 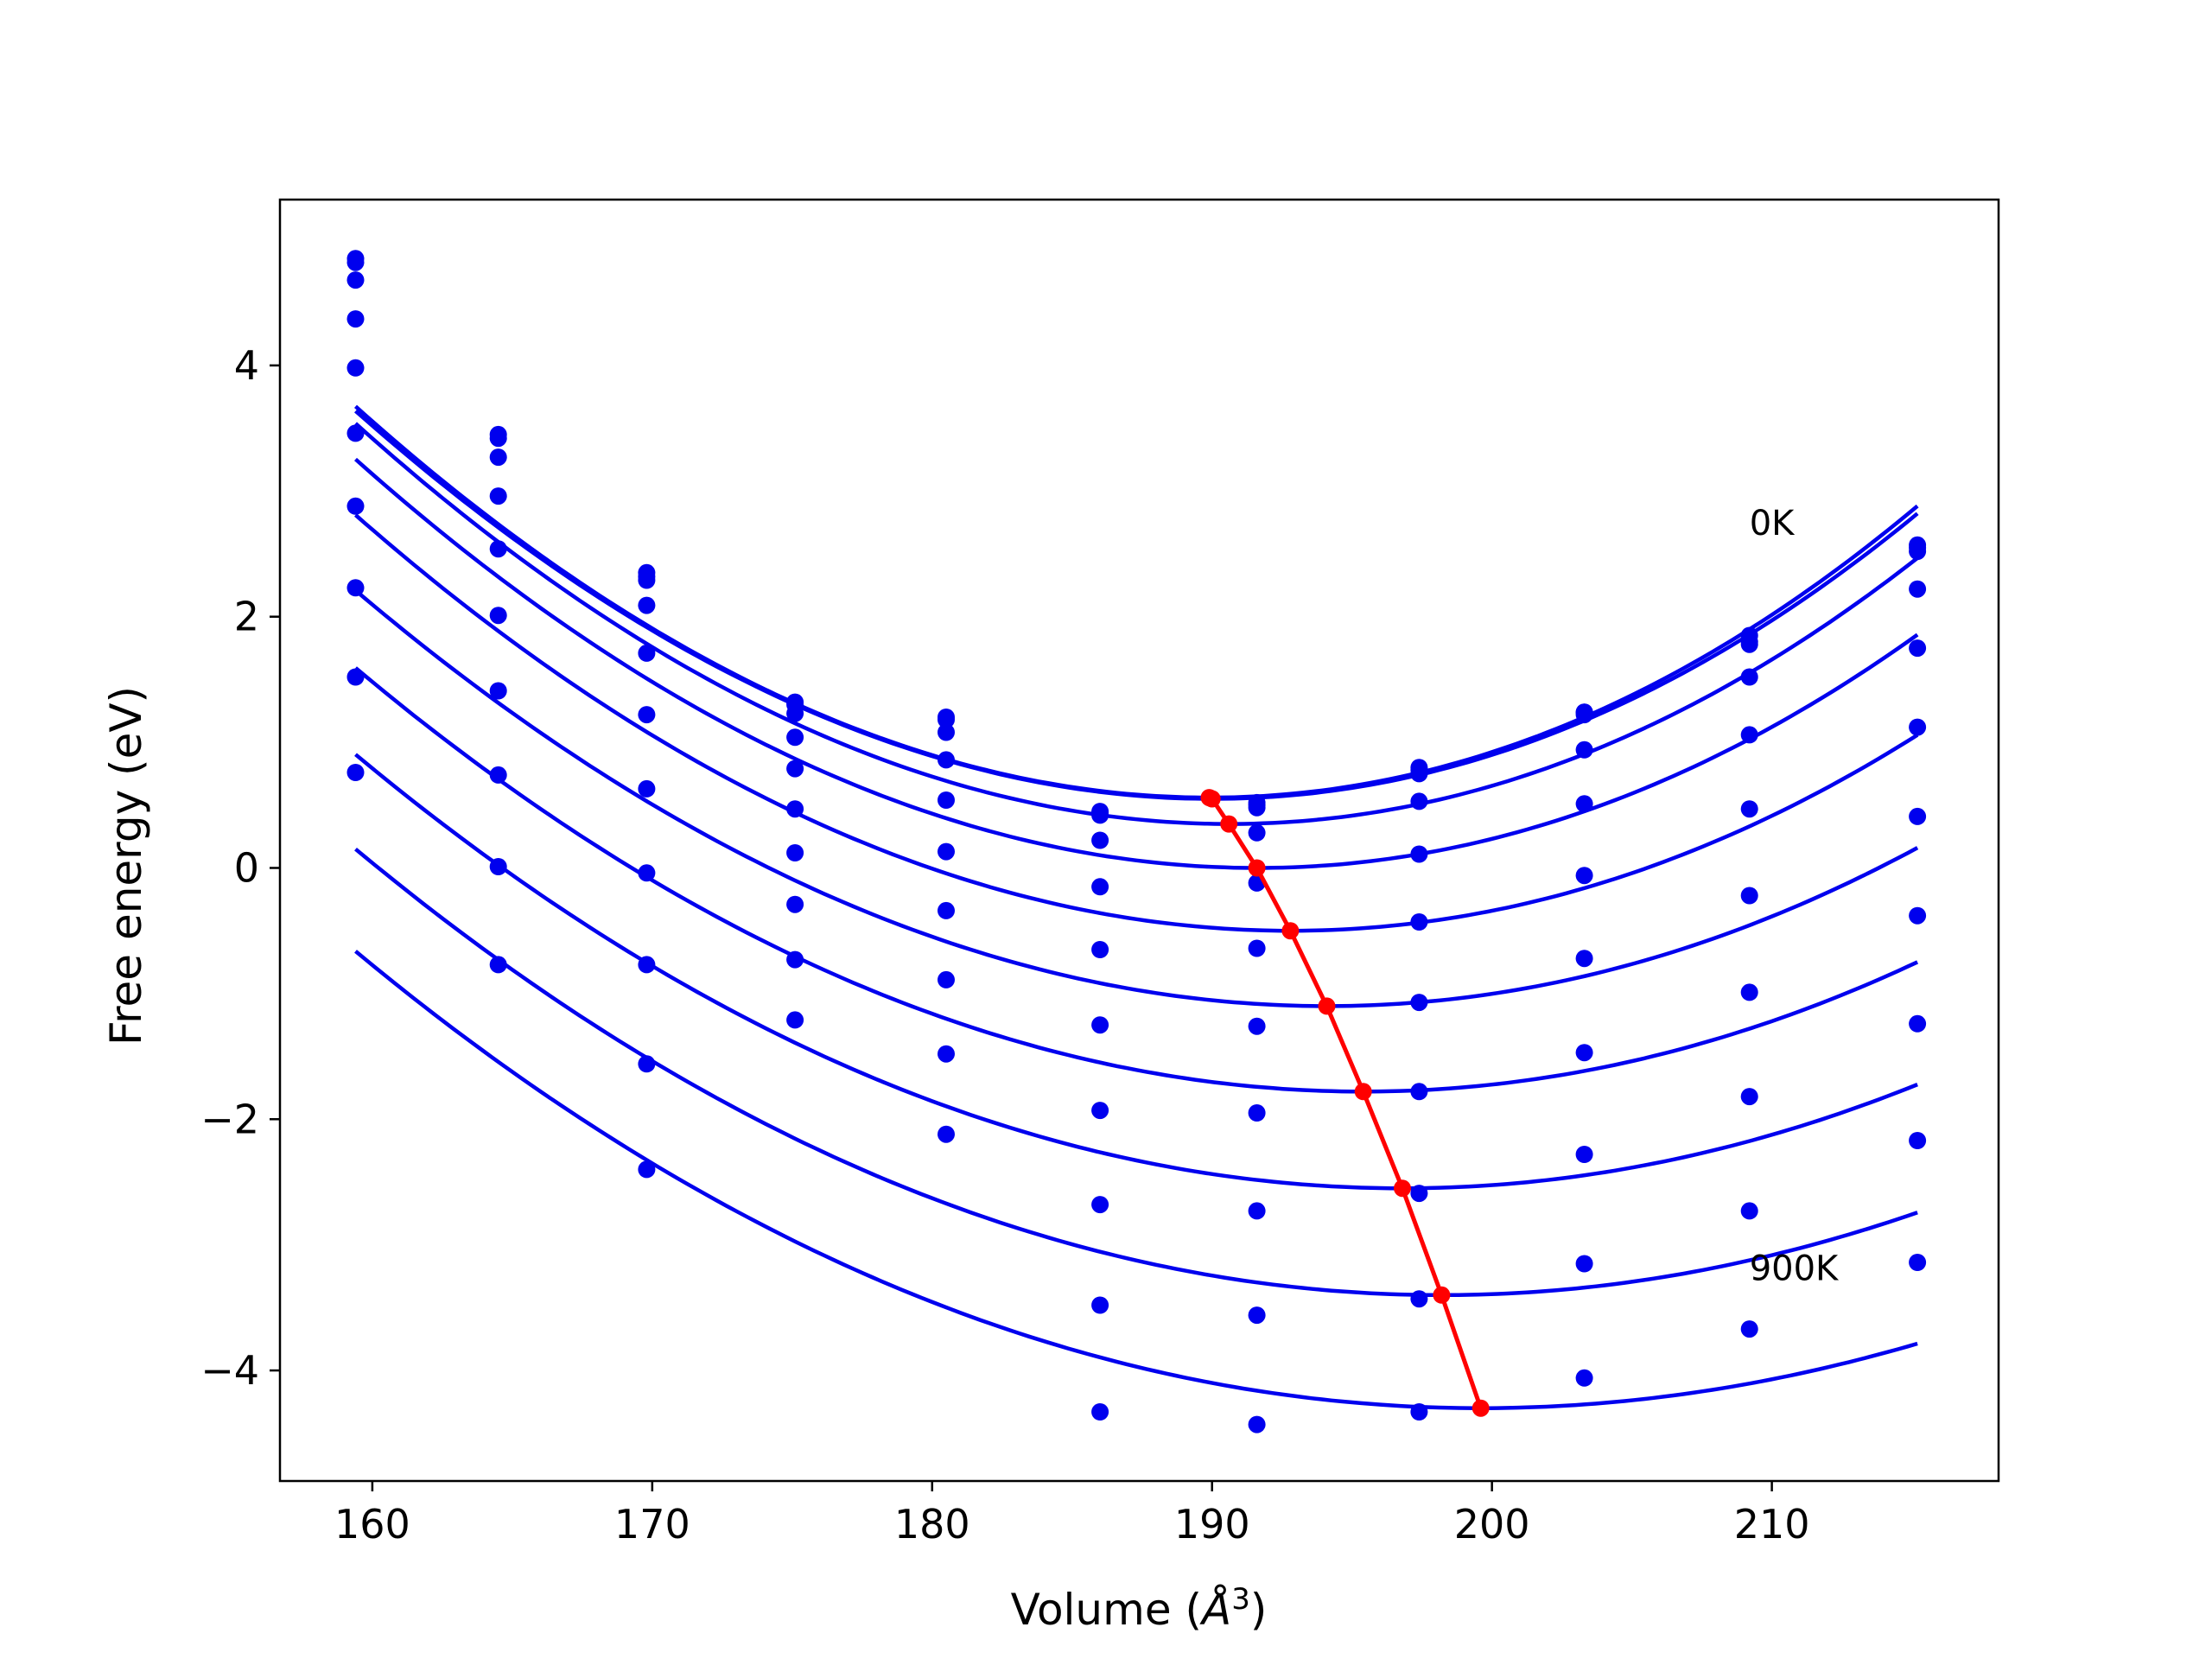 I want to click on x-axis-label-superscript: 3, so click(x=1240, y=1599).